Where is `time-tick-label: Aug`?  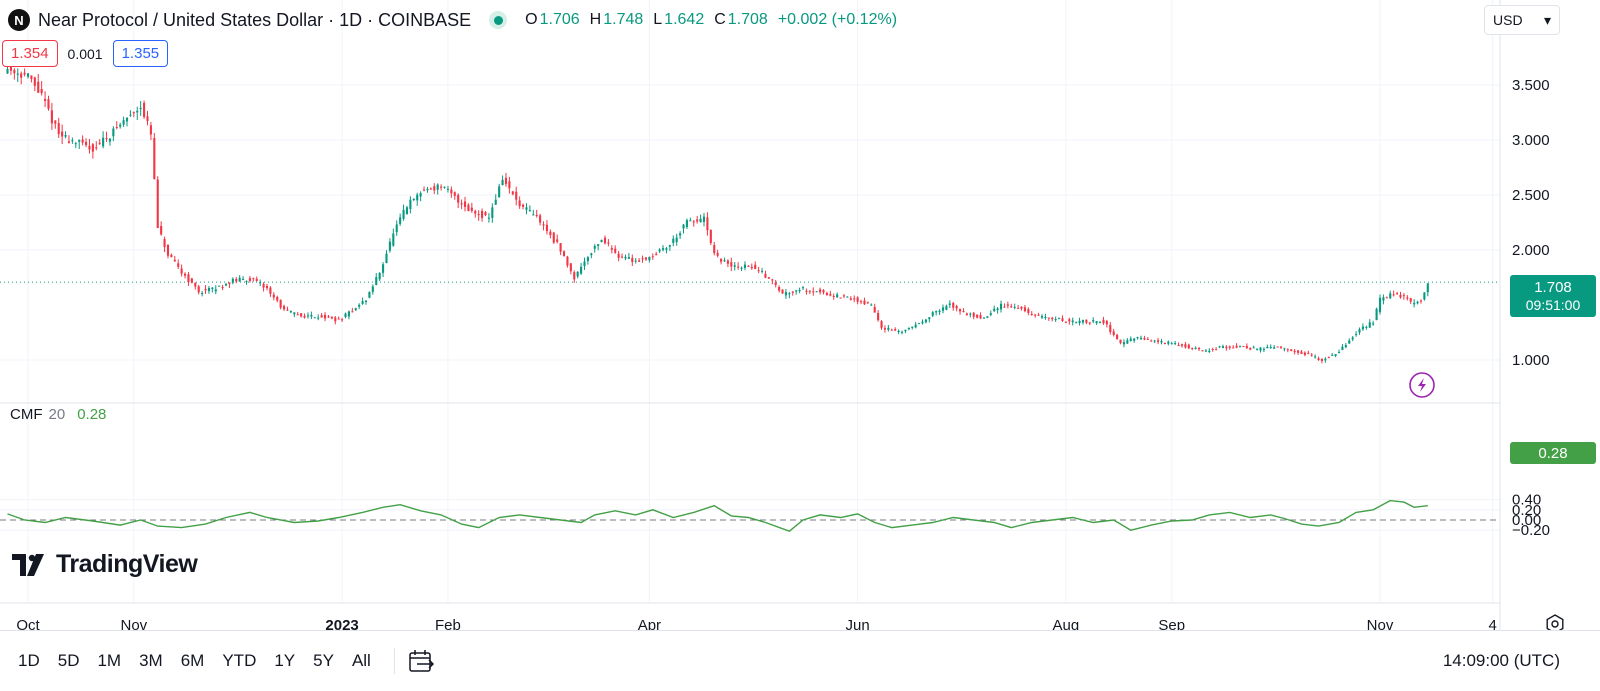
time-tick-label: Aug is located at coordinates (1066, 623).